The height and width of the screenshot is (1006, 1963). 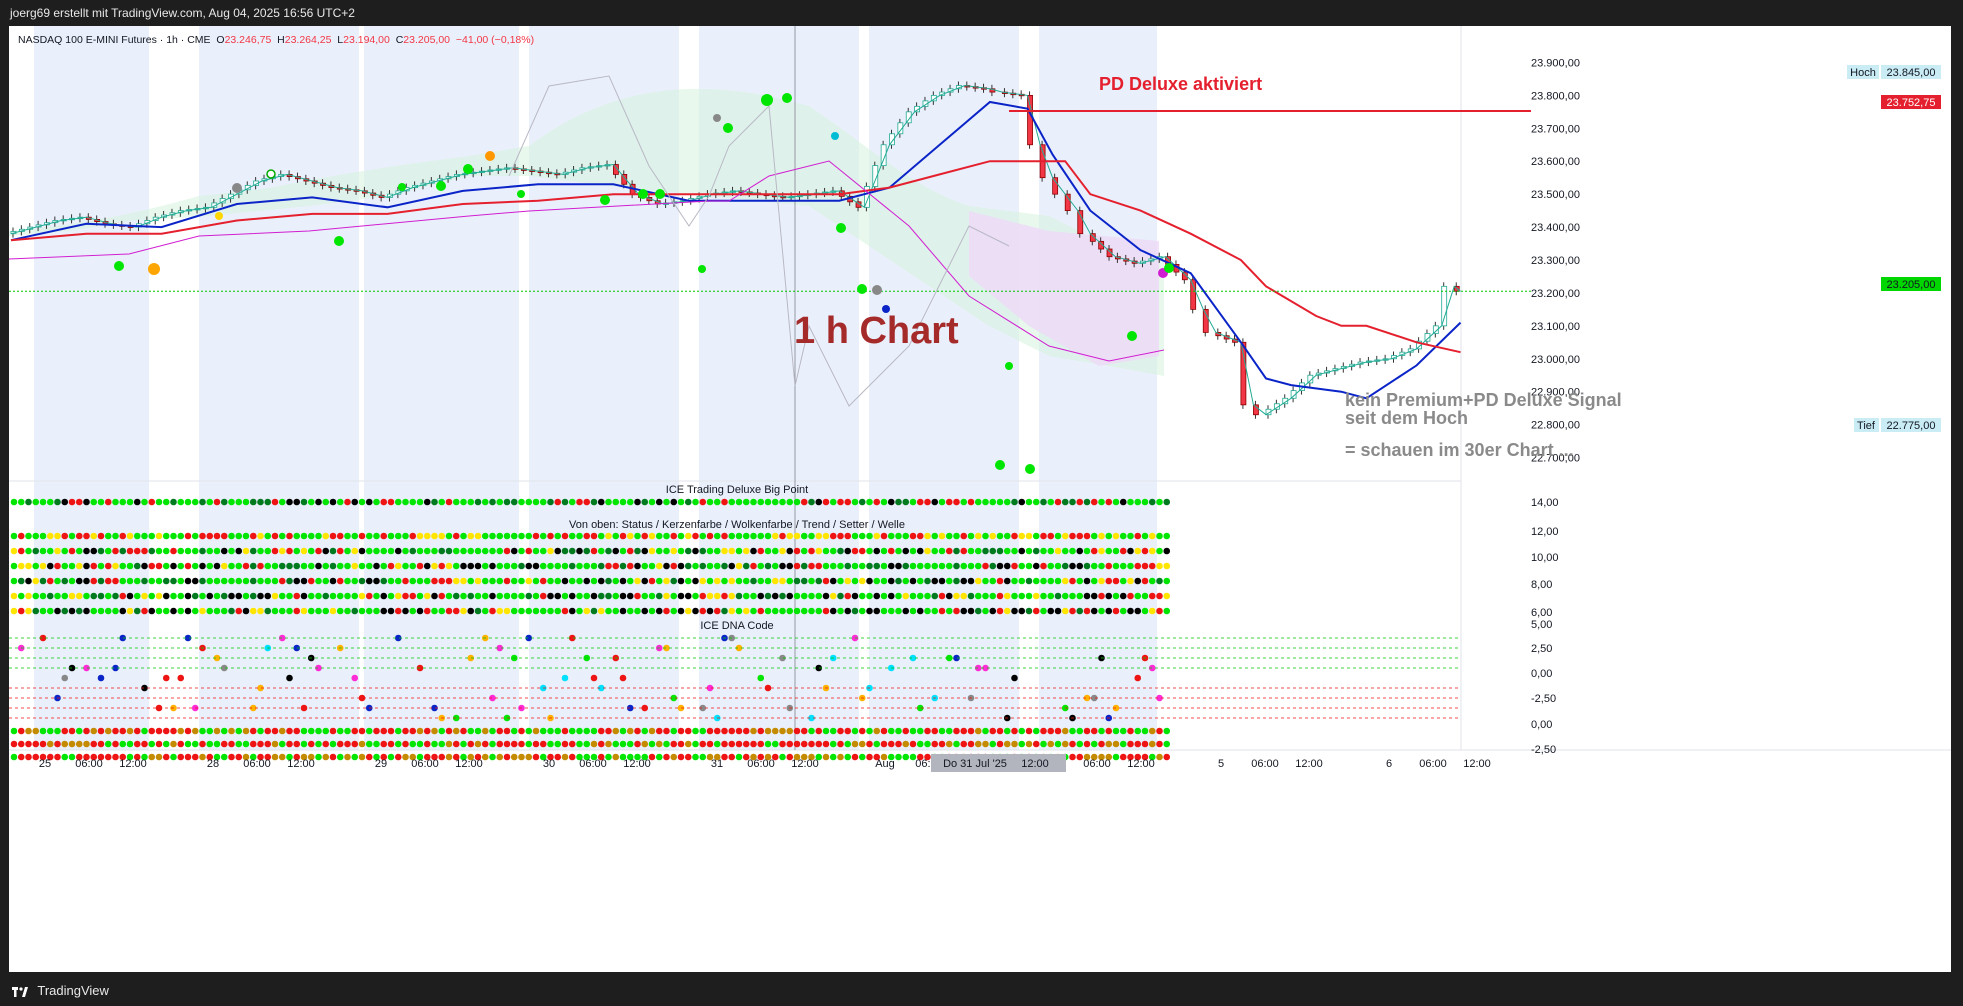 I want to click on price-tick-label: 23.300,00, so click(x=1555, y=261).